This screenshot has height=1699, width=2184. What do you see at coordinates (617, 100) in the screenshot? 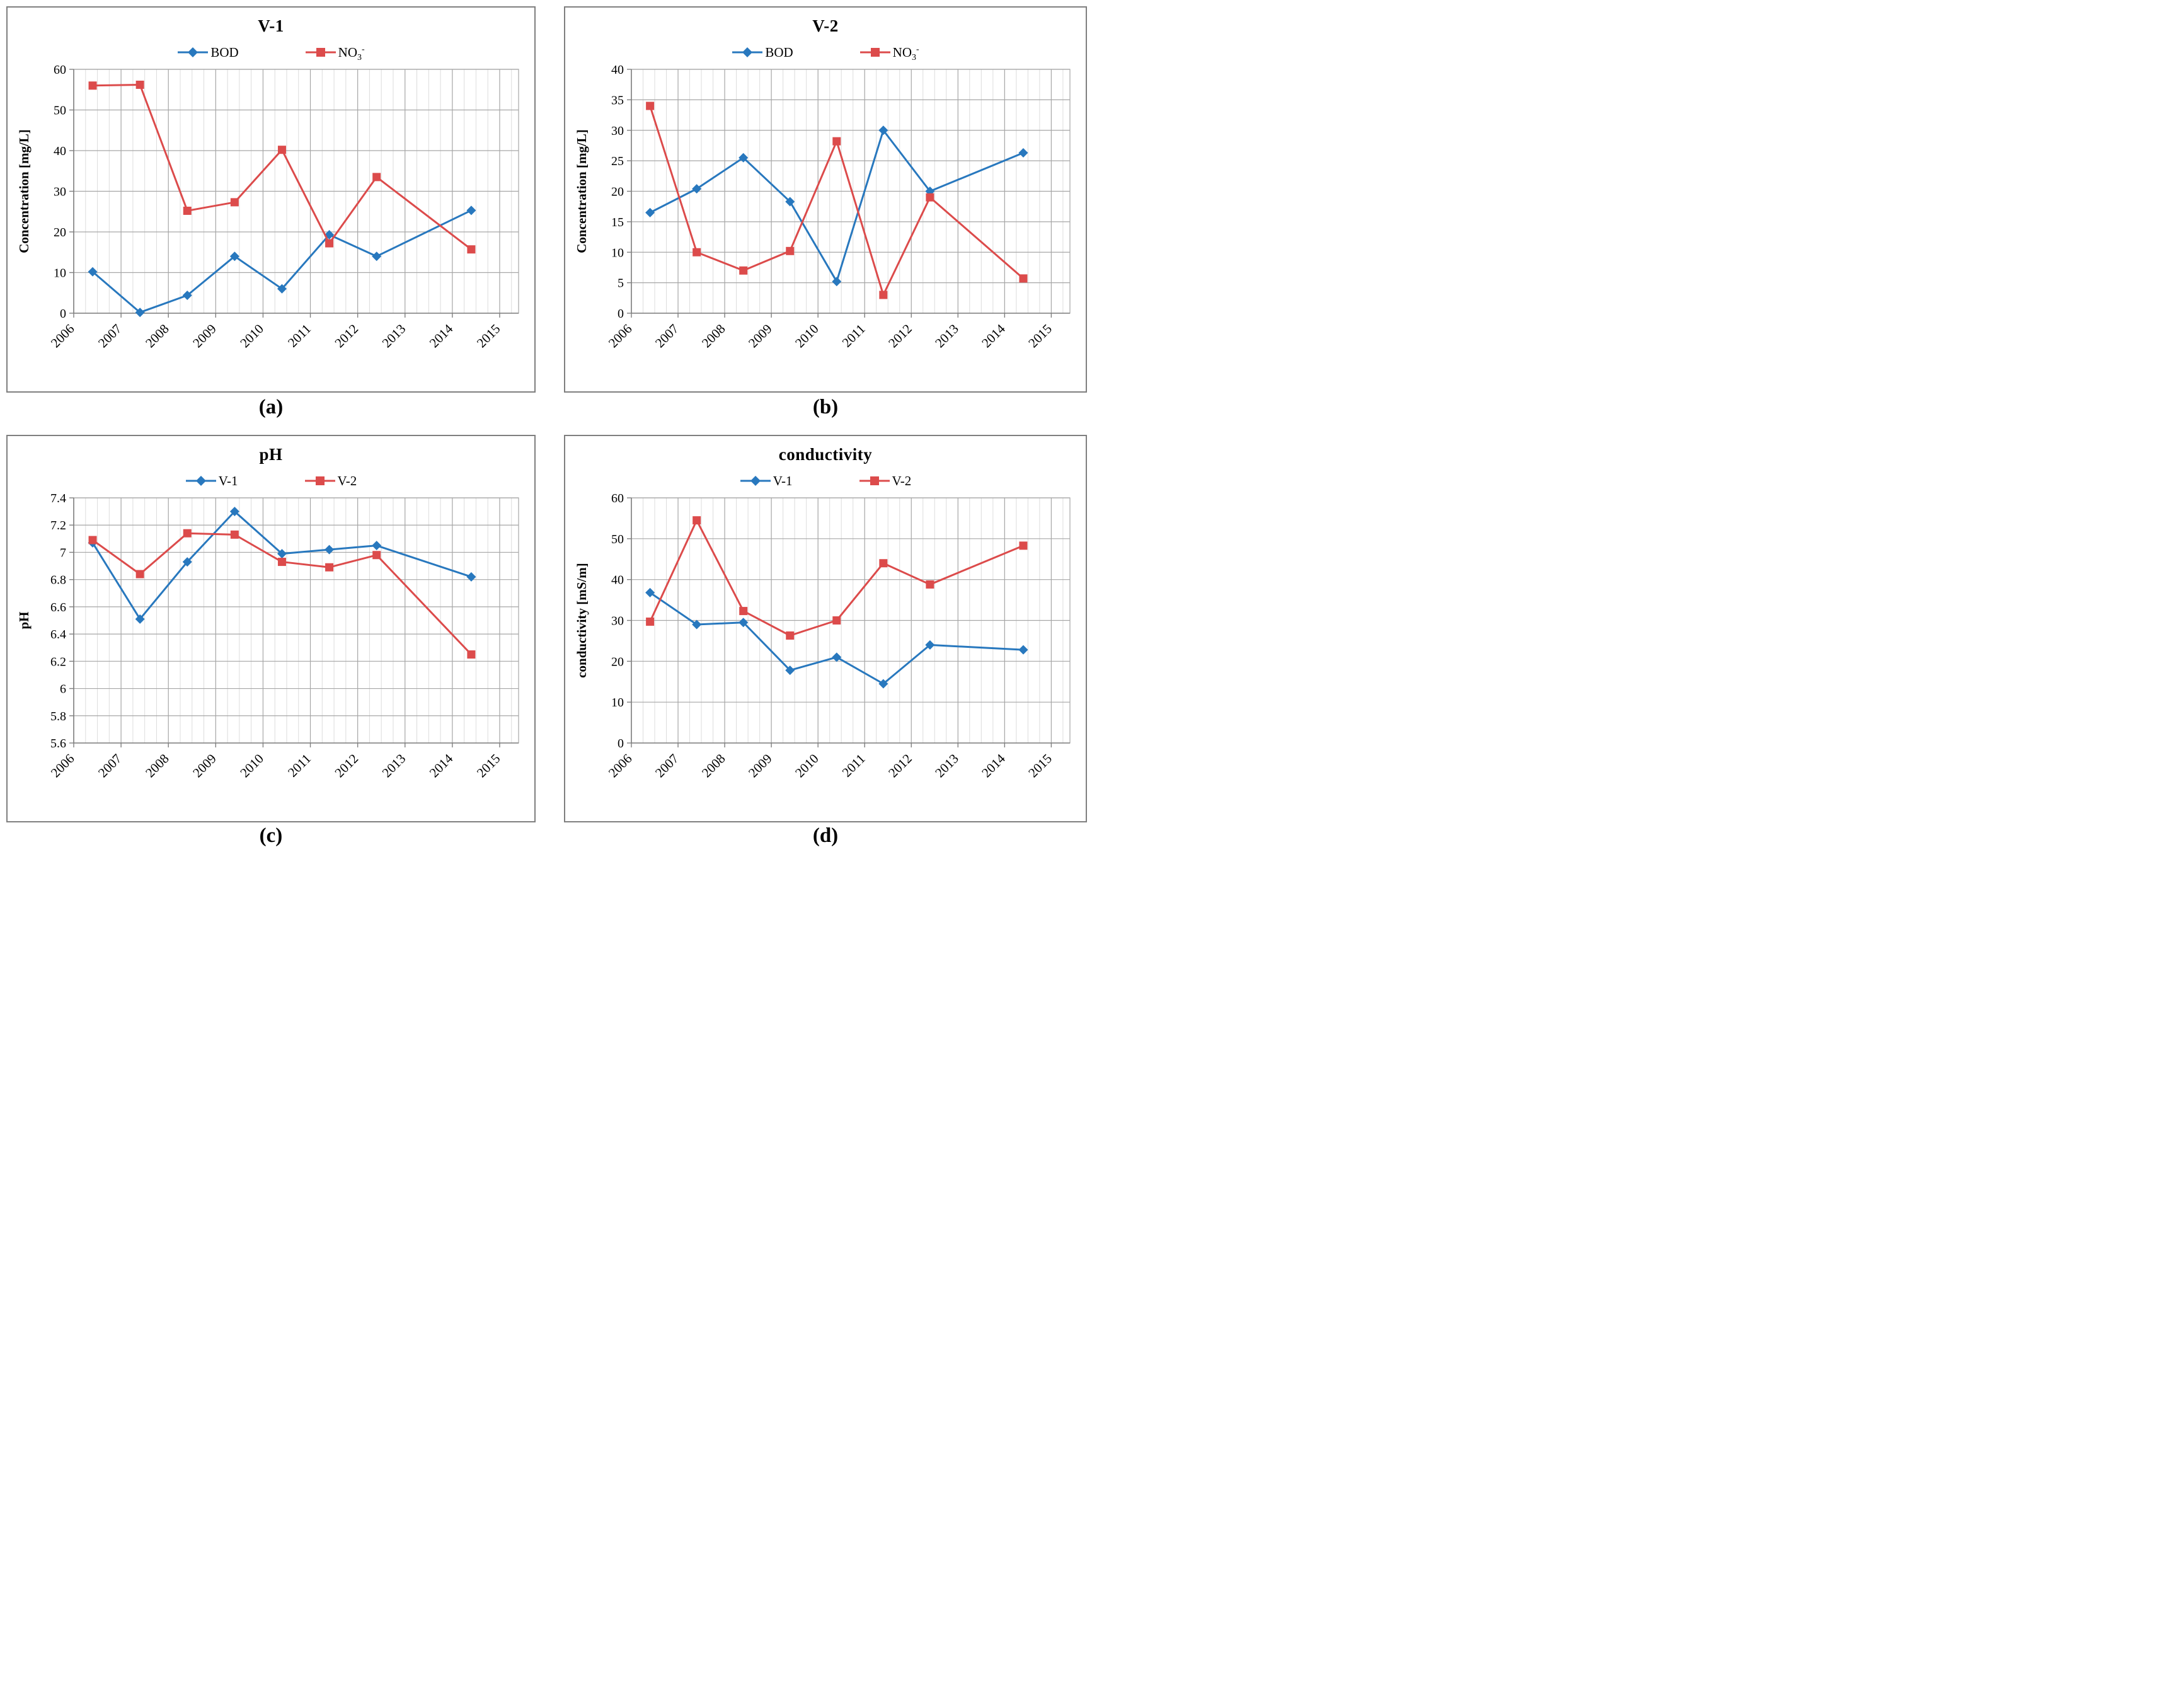
I see `svg-text: 35` at bounding box center [617, 100].